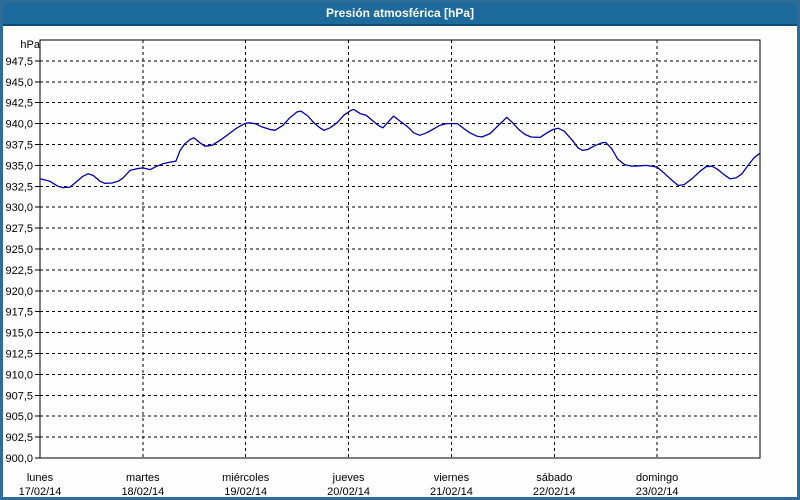  Describe the element at coordinates (142, 491) in the screenshot. I see `x-date-label: 18/02/14` at that location.